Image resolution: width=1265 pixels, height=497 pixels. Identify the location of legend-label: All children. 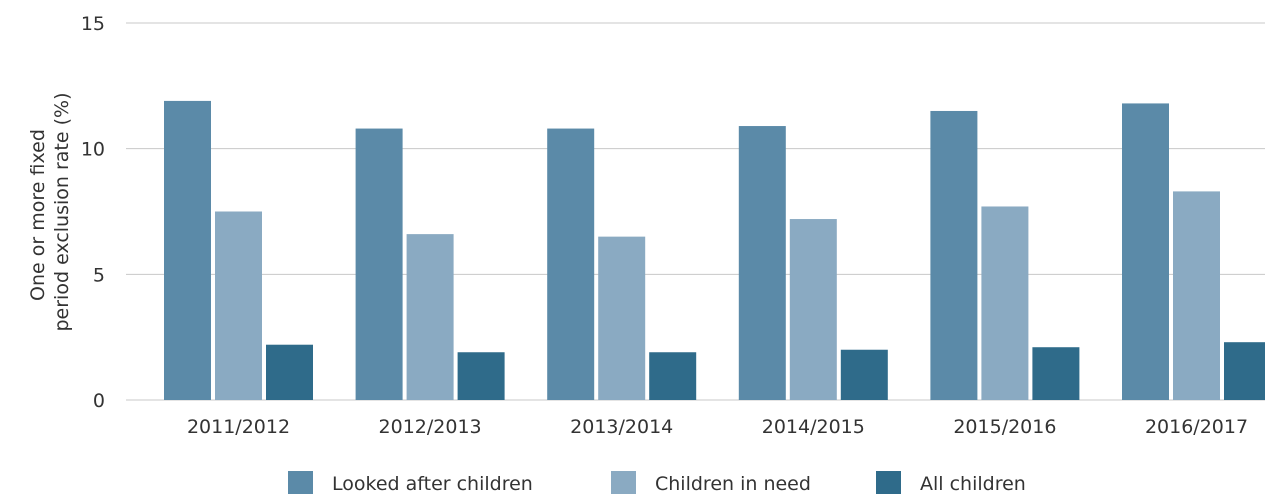
(973, 484).